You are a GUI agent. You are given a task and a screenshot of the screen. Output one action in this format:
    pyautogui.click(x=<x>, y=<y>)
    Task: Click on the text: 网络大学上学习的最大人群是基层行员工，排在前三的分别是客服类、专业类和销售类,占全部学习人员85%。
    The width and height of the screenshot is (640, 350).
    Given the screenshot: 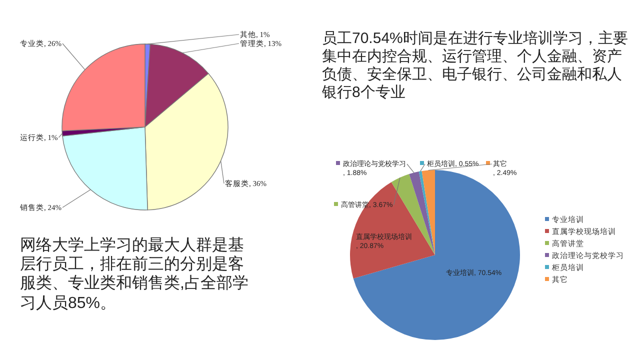 What is the action you would take?
    pyautogui.click(x=135, y=274)
    